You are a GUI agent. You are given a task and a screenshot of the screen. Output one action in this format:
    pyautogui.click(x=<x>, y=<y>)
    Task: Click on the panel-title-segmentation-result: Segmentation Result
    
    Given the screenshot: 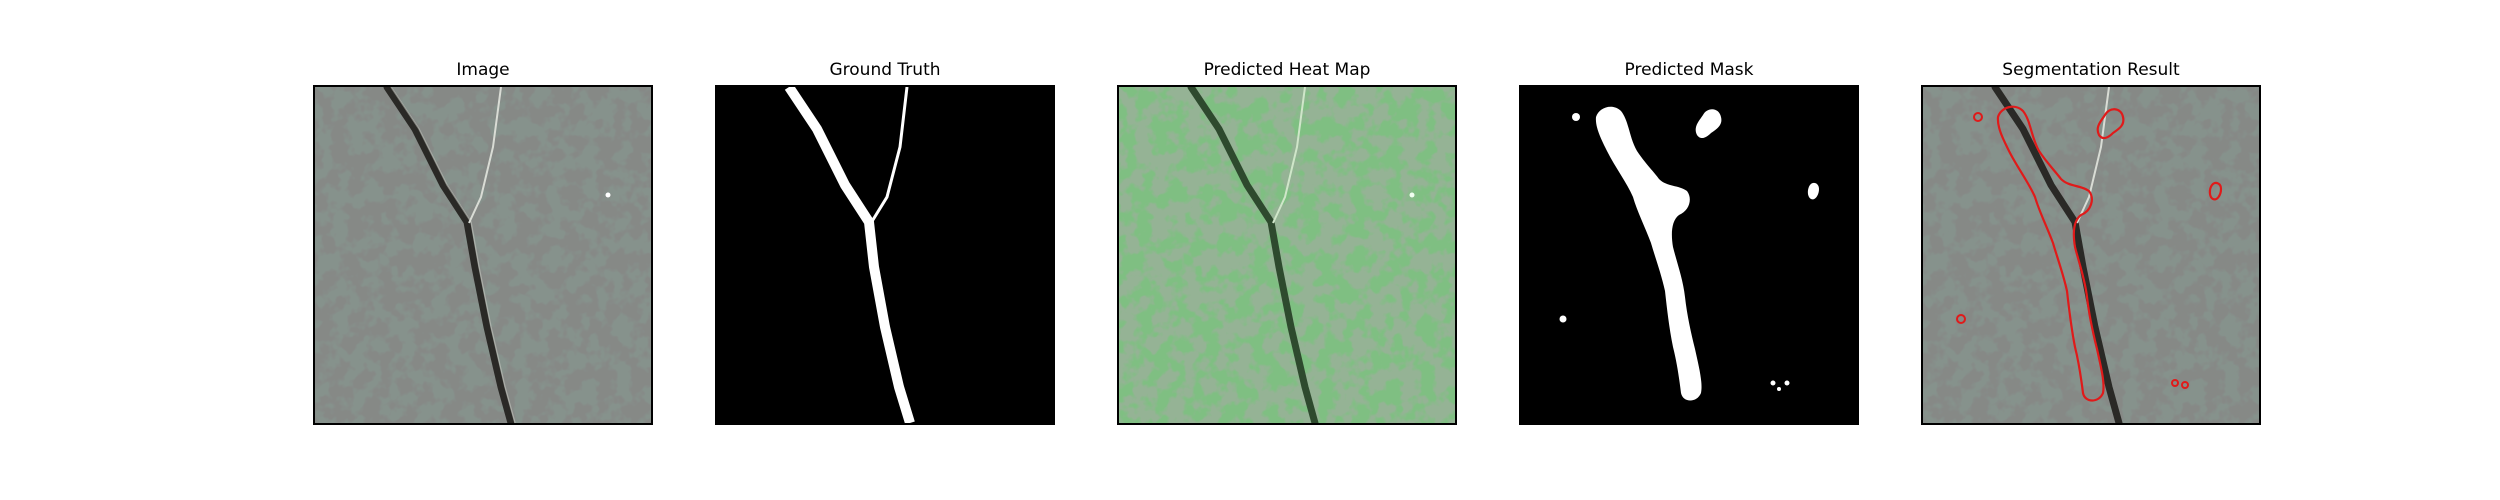 What is the action you would take?
    pyautogui.click(x=2091, y=70)
    